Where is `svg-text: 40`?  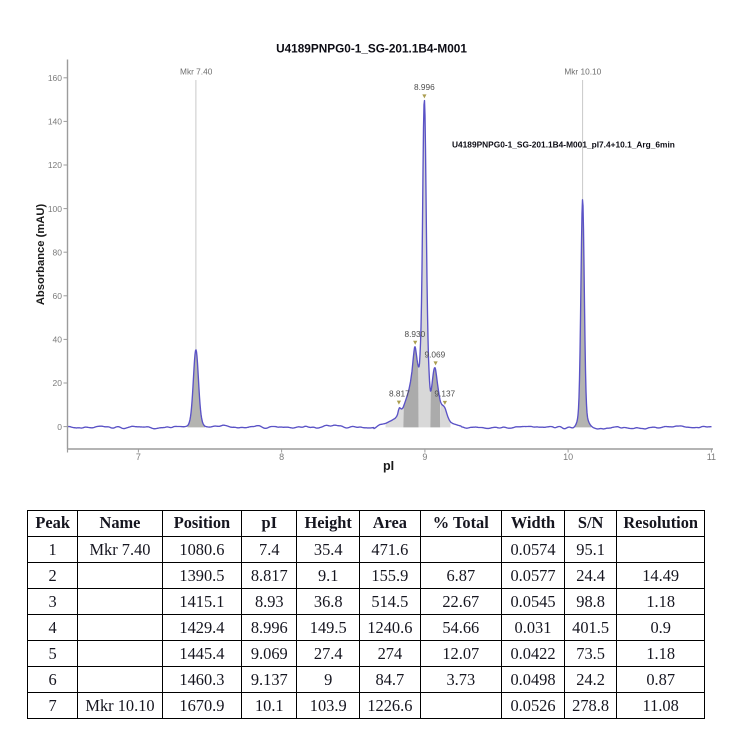
svg-text: 40 is located at coordinates (58, 340).